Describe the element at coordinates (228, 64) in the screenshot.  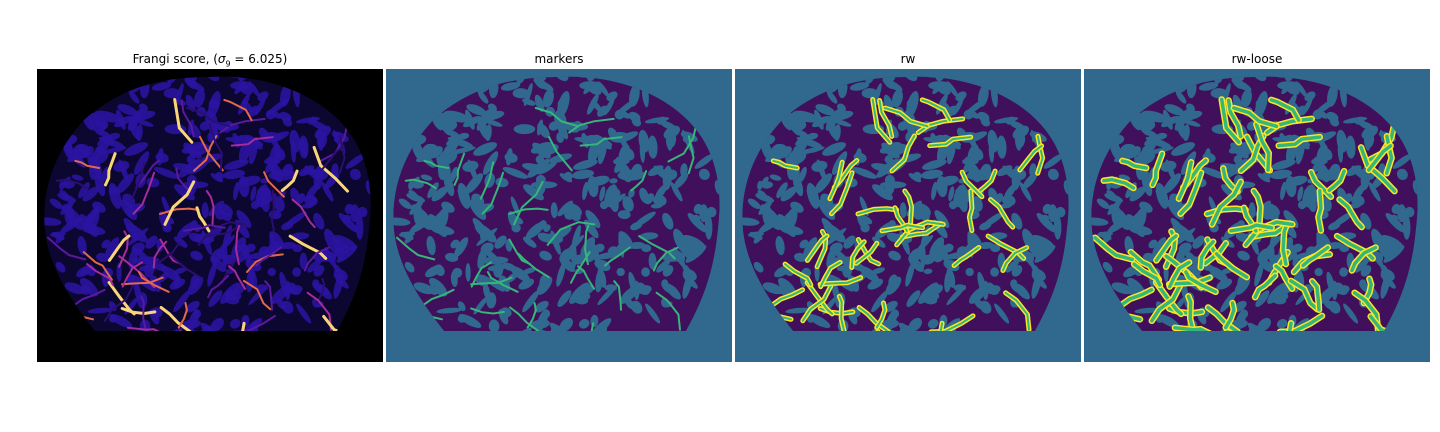
I see `title-subscript: 9` at that location.